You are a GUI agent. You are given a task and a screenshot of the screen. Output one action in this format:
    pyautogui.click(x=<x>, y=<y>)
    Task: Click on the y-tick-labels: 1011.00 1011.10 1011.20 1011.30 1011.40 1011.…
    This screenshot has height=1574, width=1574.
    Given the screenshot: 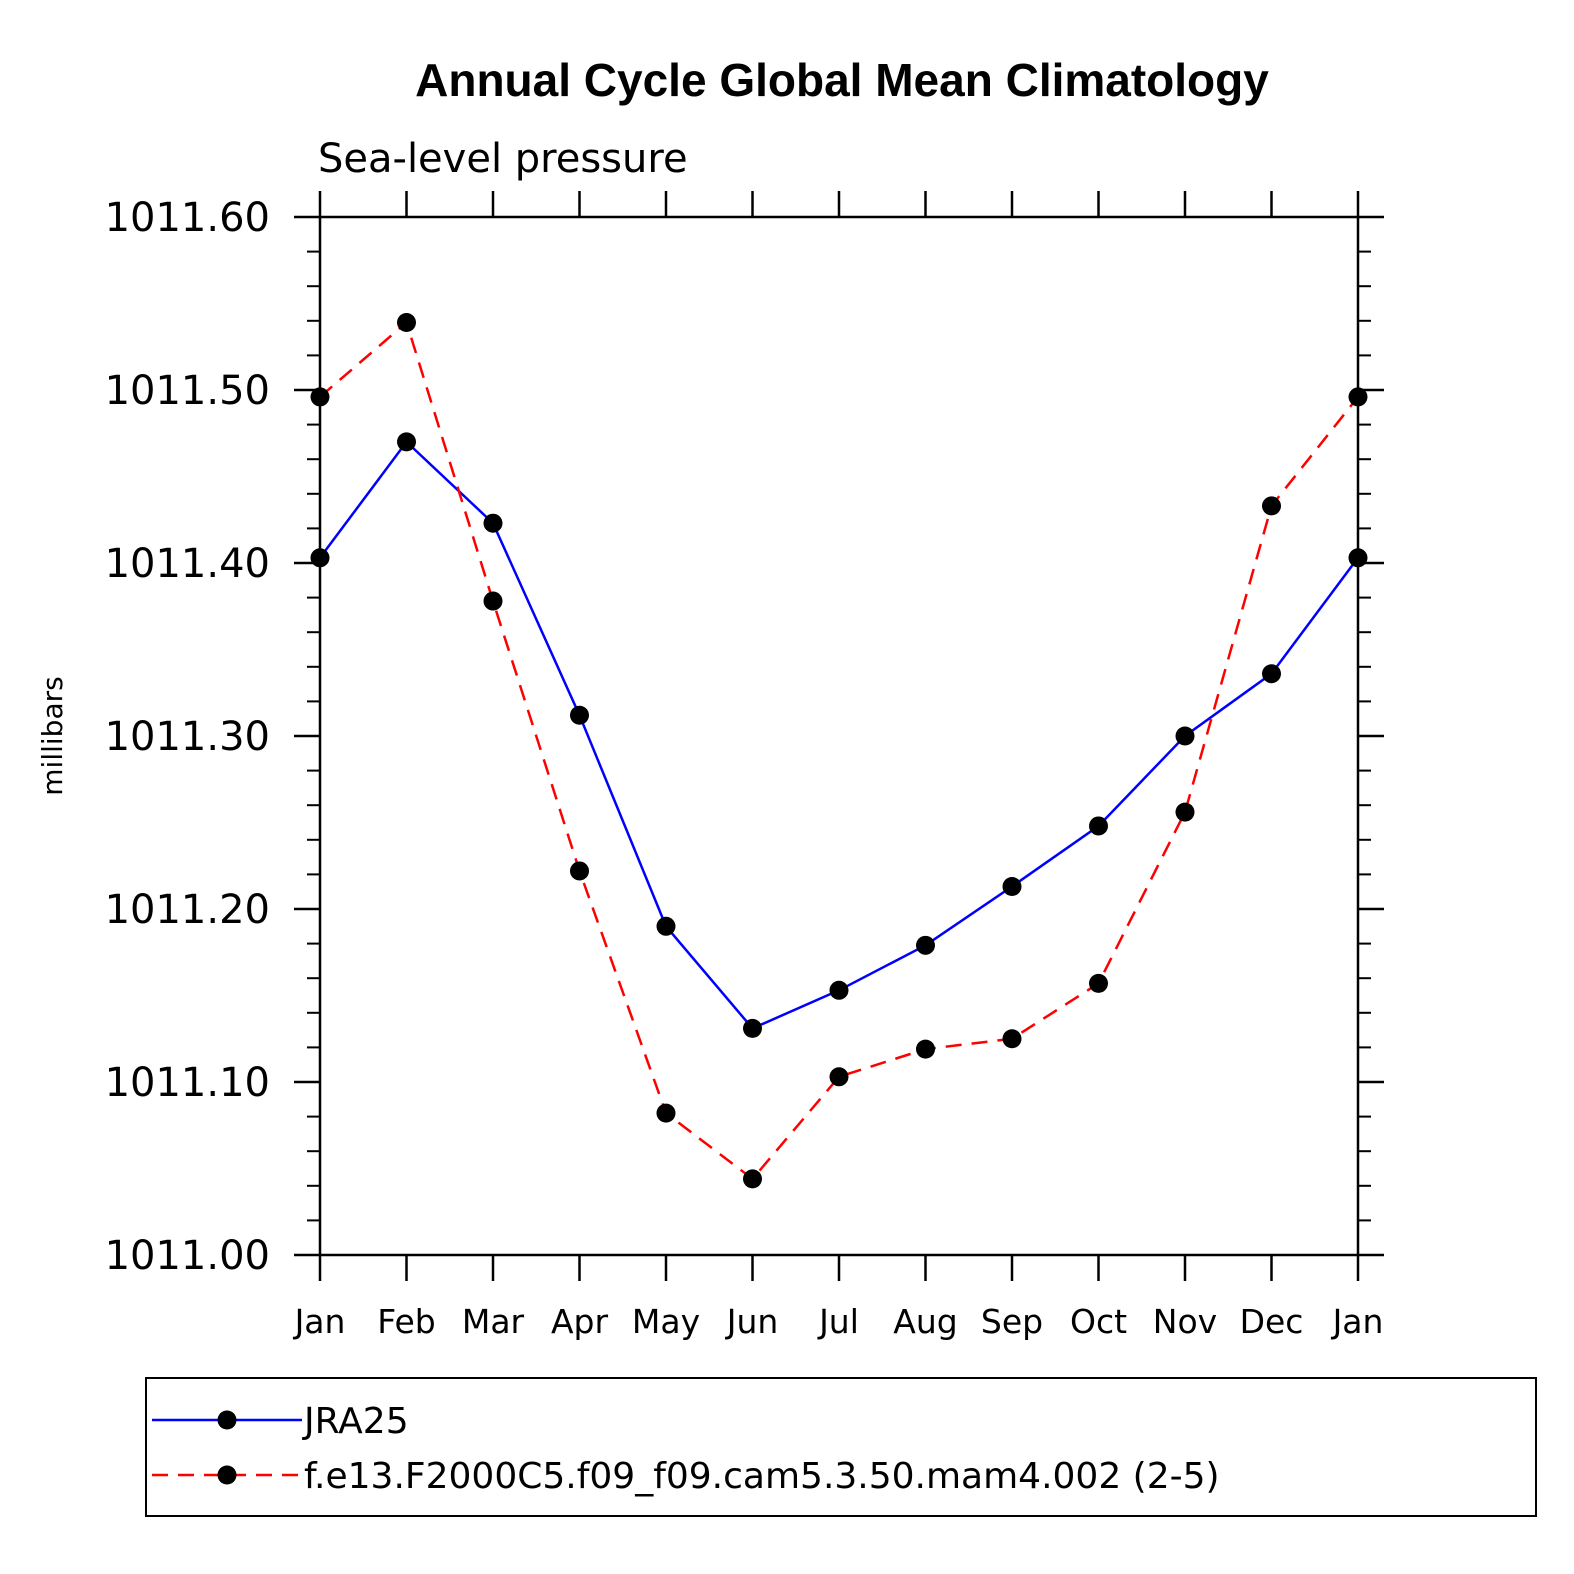 What is the action you would take?
    pyautogui.click(x=187, y=737)
    